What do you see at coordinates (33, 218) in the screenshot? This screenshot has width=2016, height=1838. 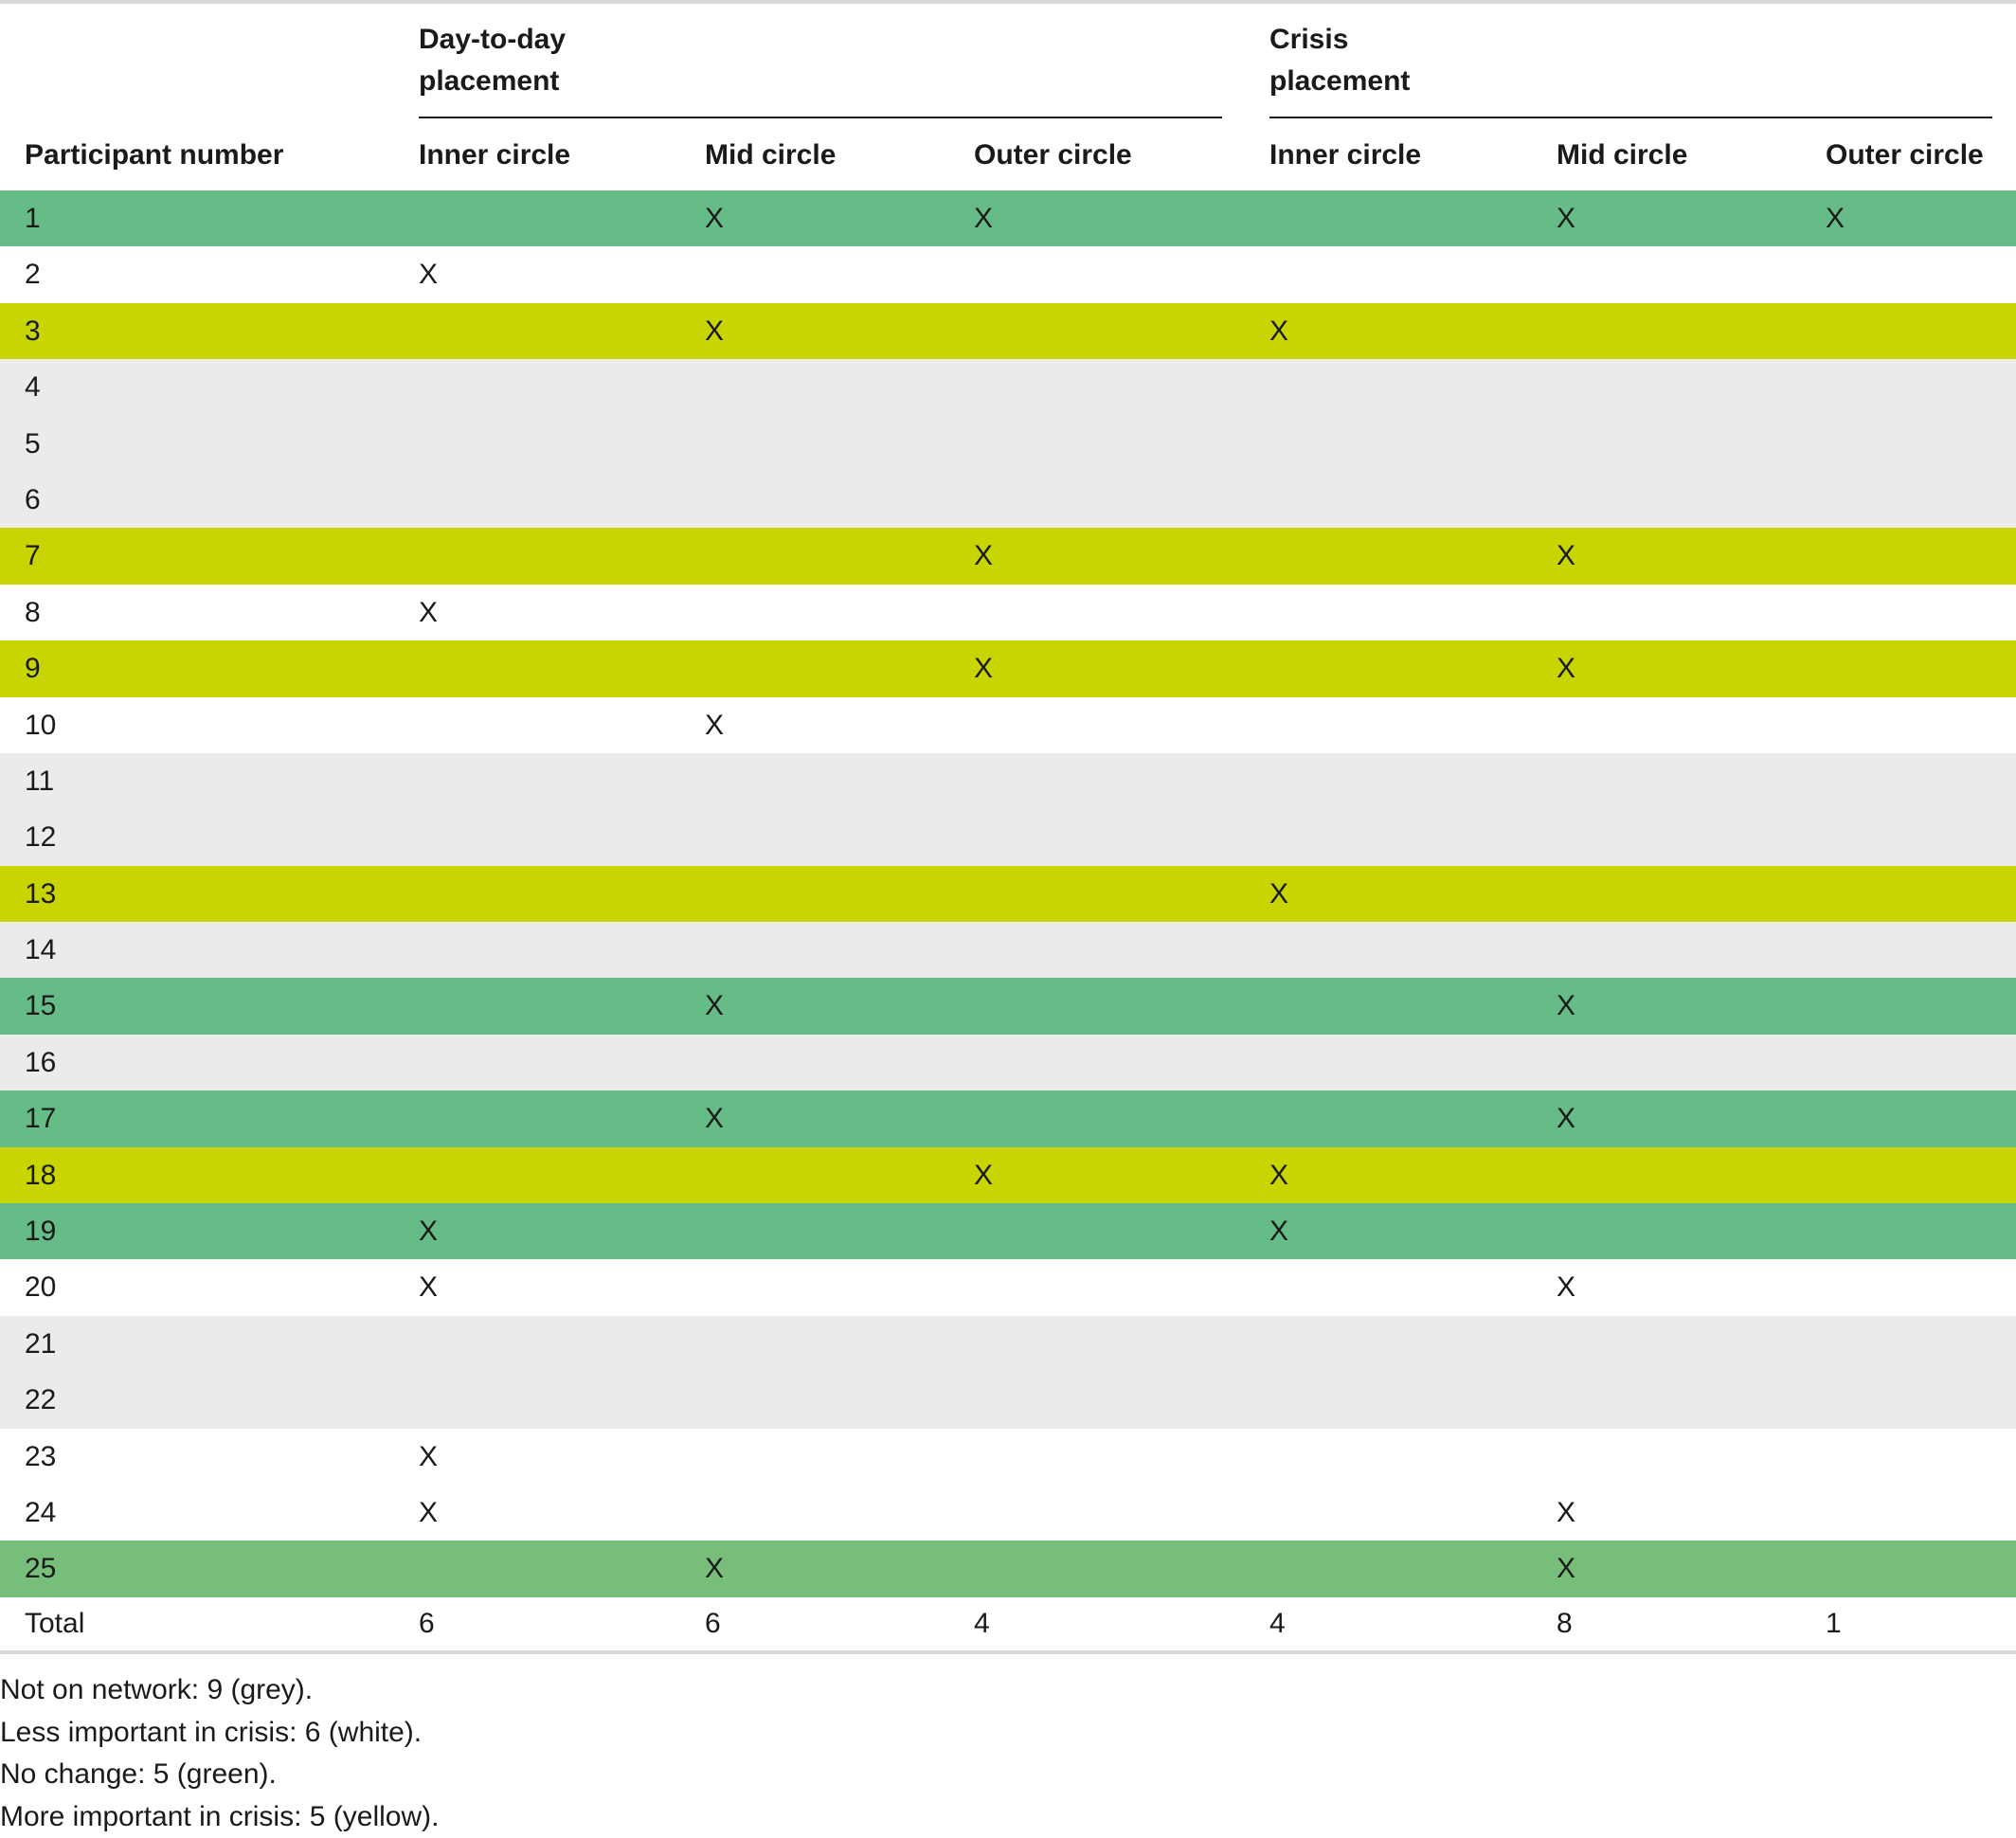 I see `participant-number: 1` at bounding box center [33, 218].